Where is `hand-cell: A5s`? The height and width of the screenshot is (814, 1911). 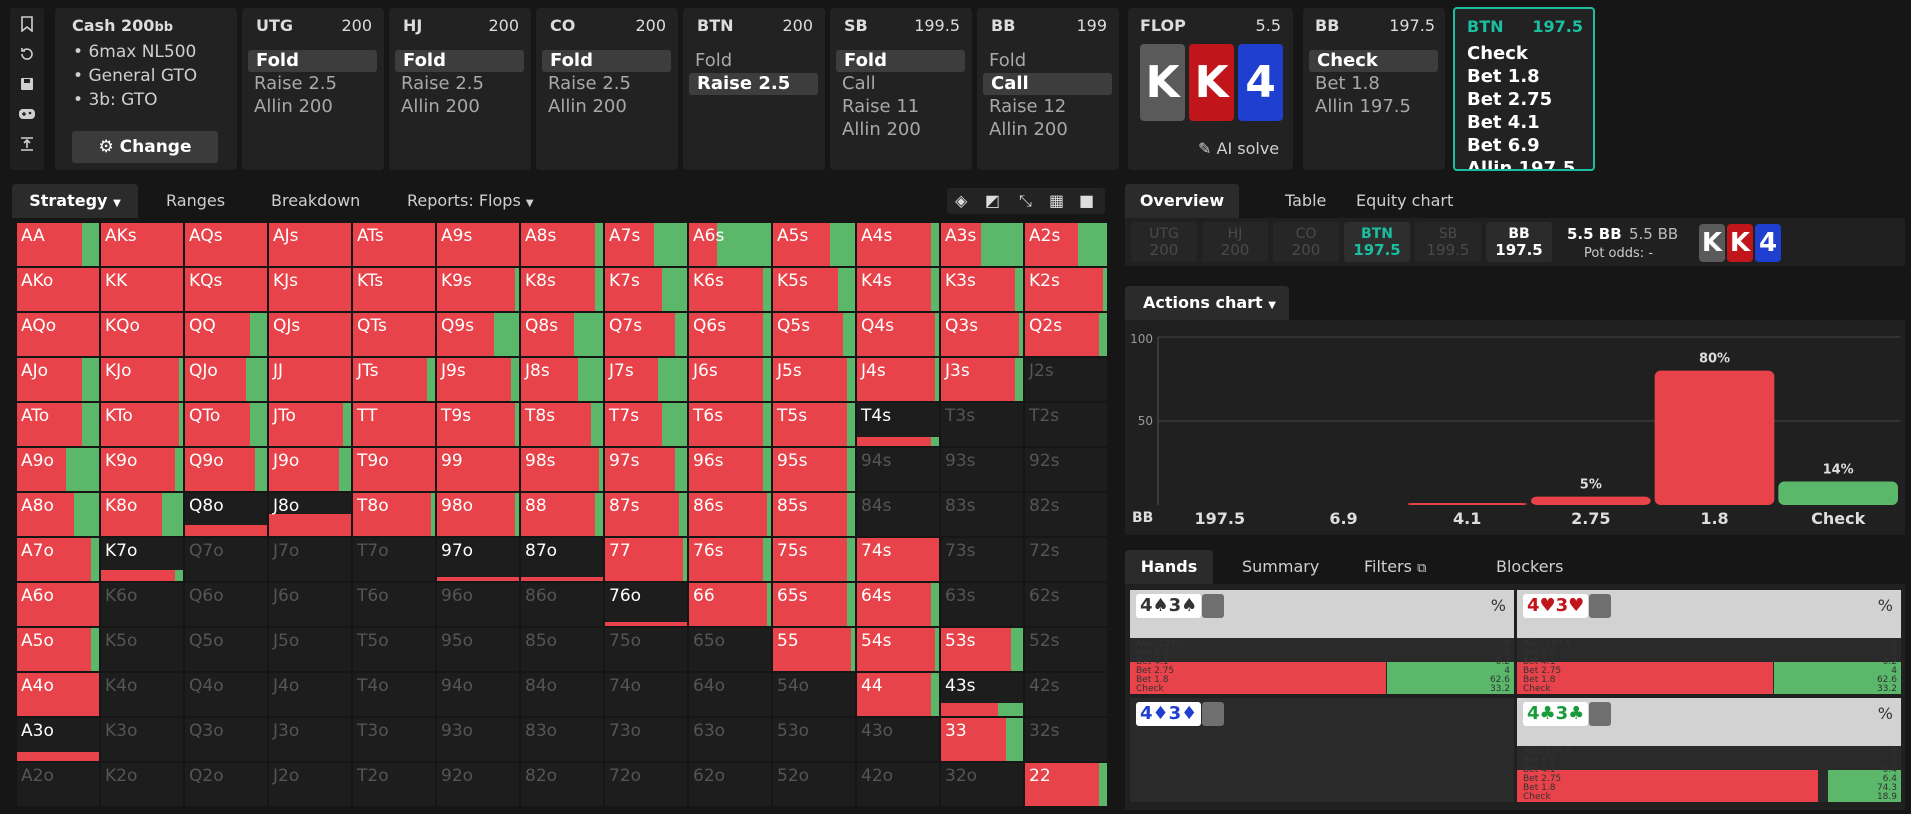 hand-cell: A5s is located at coordinates (814, 245).